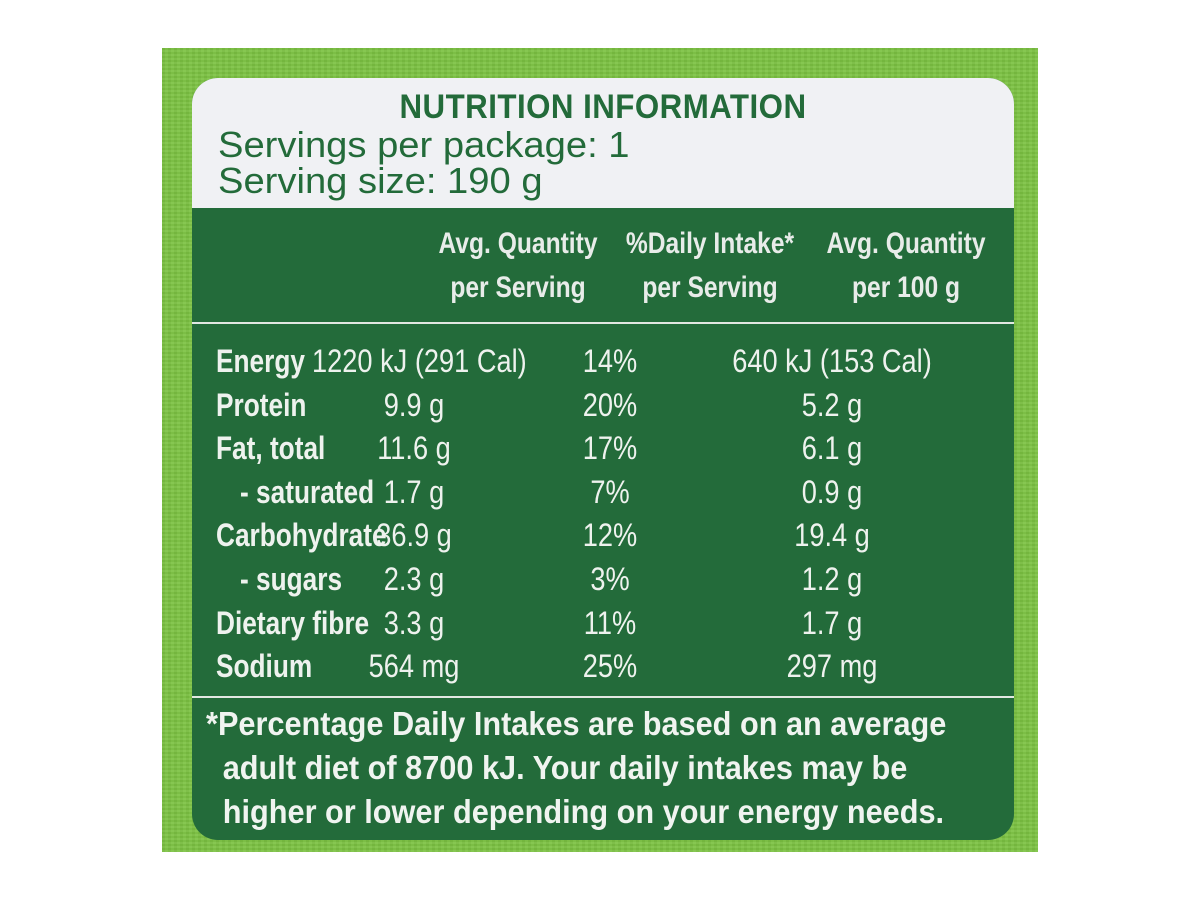  What do you see at coordinates (610, 578) in the screenshot?
I see `daily-intake-value: 3%` at bounding box center [610, 578].